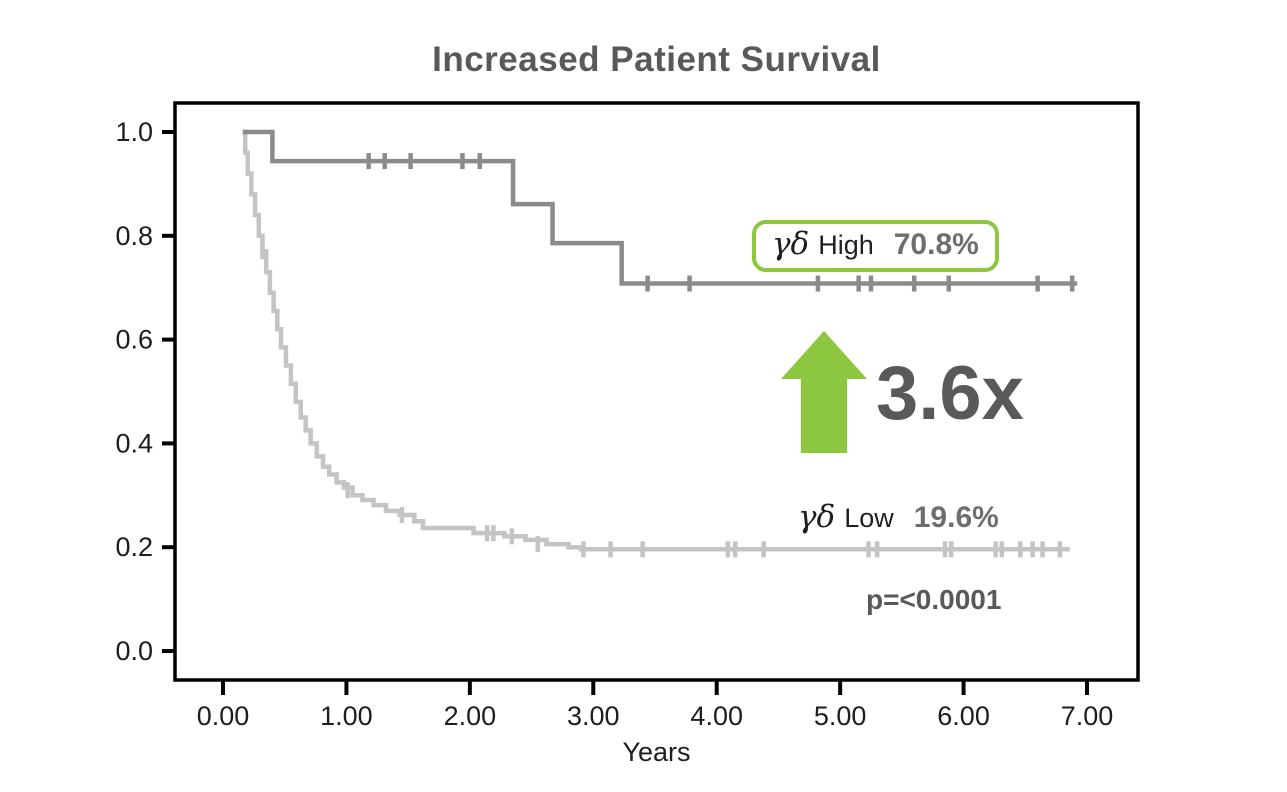  I want to click on x-axis-tick-label: 7.00, so click(1087, 716).